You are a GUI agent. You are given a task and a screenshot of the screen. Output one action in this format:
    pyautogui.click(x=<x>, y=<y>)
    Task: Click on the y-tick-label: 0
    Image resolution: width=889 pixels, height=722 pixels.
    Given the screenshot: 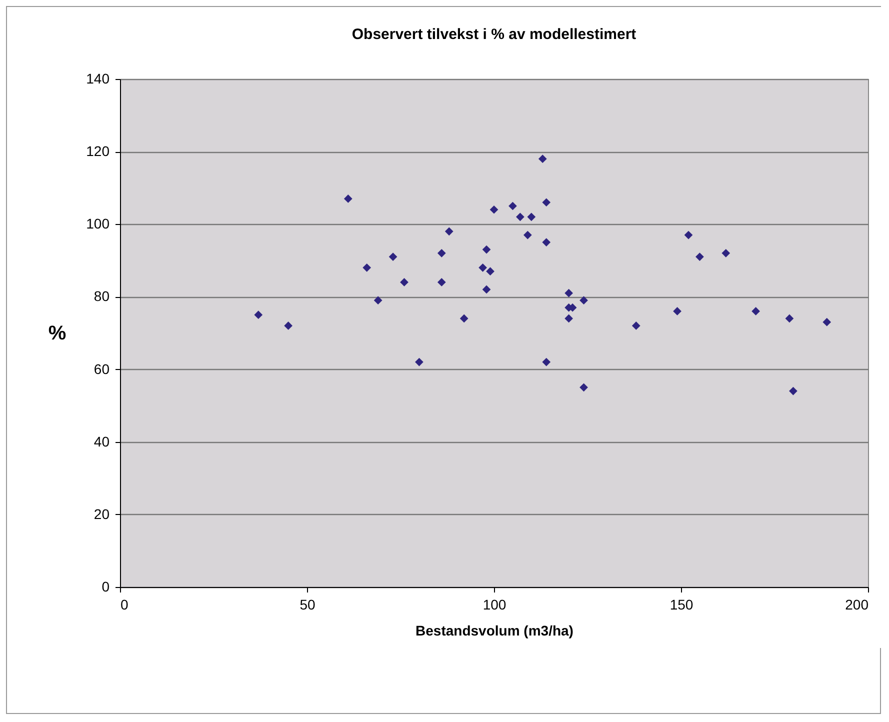 What is the action you would take?
    pyautogui.click(x=106, y=586)
    